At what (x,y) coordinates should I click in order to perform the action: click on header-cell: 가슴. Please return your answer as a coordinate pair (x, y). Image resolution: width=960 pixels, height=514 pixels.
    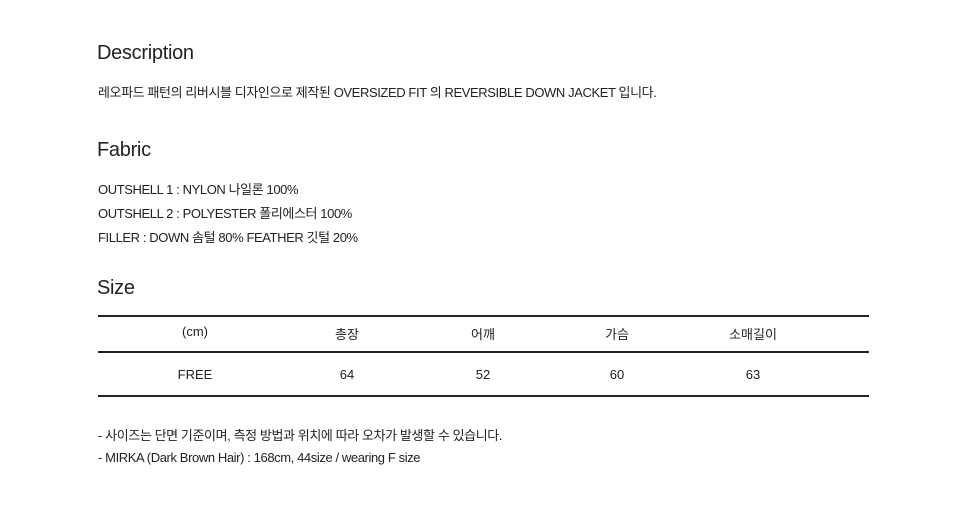
    Looking at the image, I should click on (617, 334).